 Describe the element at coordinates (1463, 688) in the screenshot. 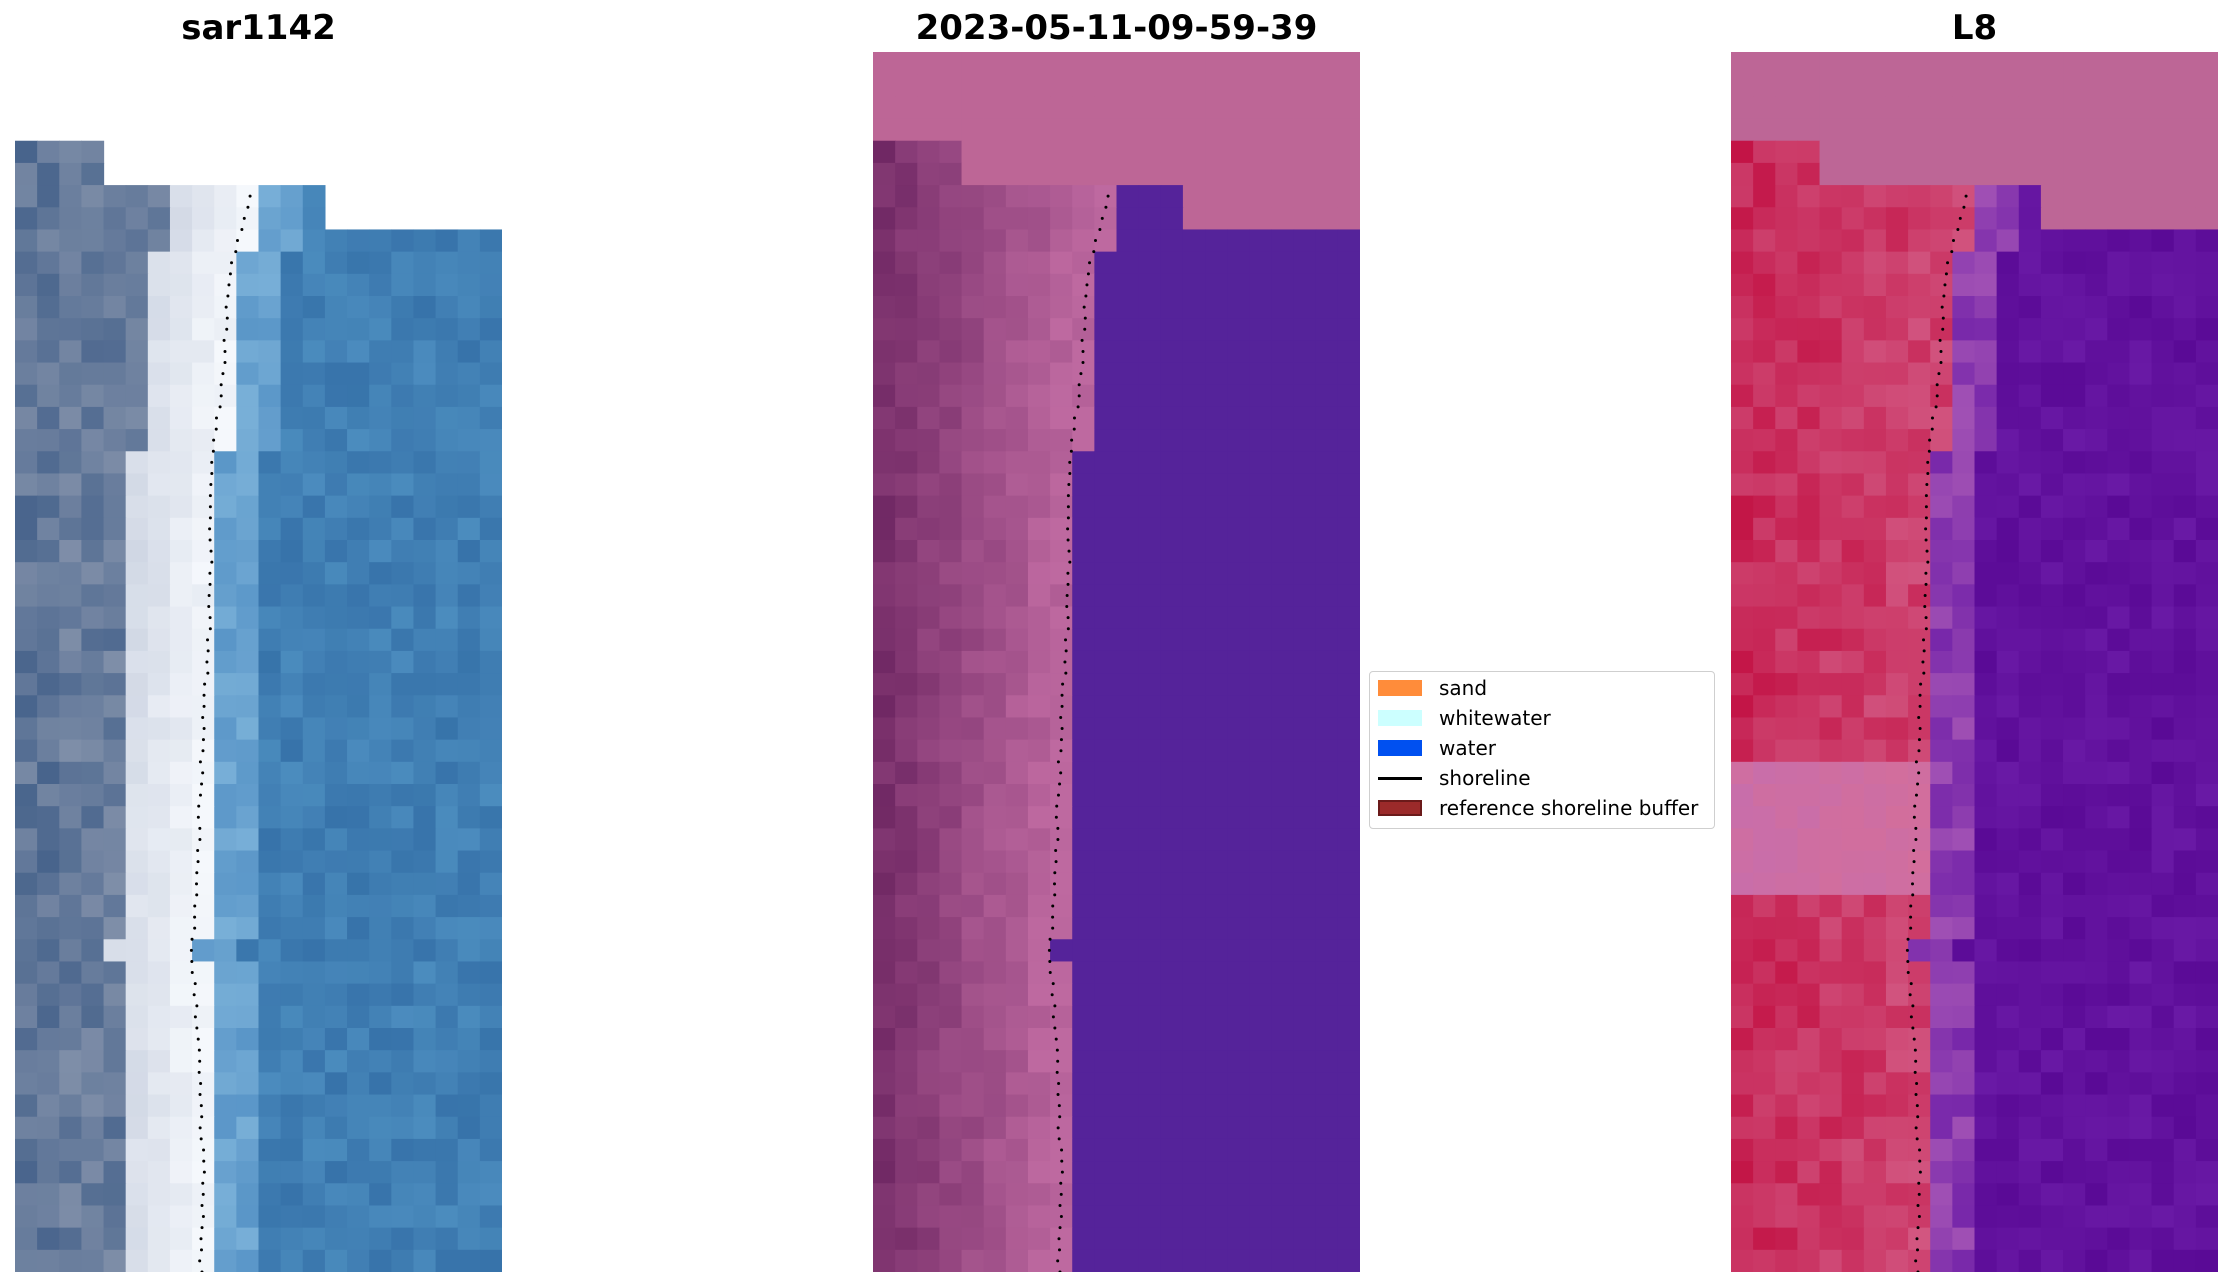

I see `legend-label-sand: sand` at that location.